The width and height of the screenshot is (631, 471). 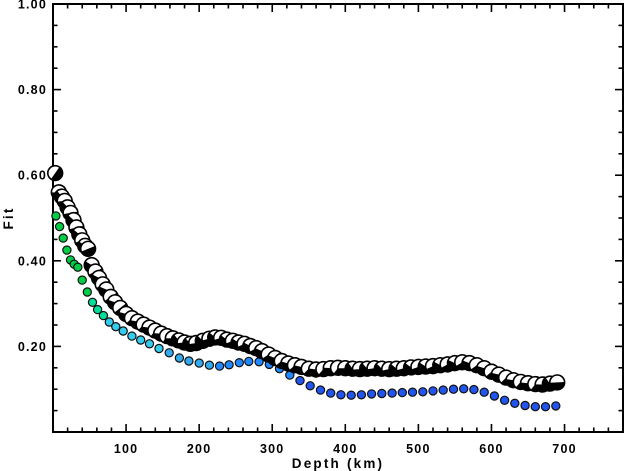 What do you see at coordinates (8, 217) in the screenshot?
I see `y-axis-title: Fit` at bounding box center [8, 217].